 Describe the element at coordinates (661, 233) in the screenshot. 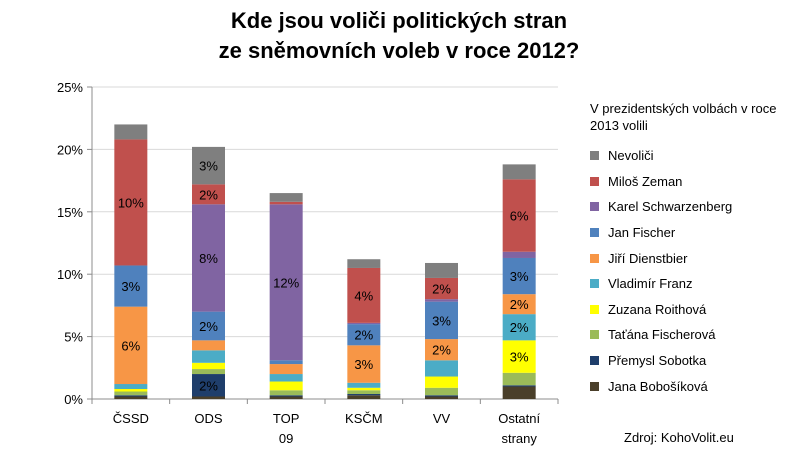

I see `legend-item: Jan Fischer` at that location.